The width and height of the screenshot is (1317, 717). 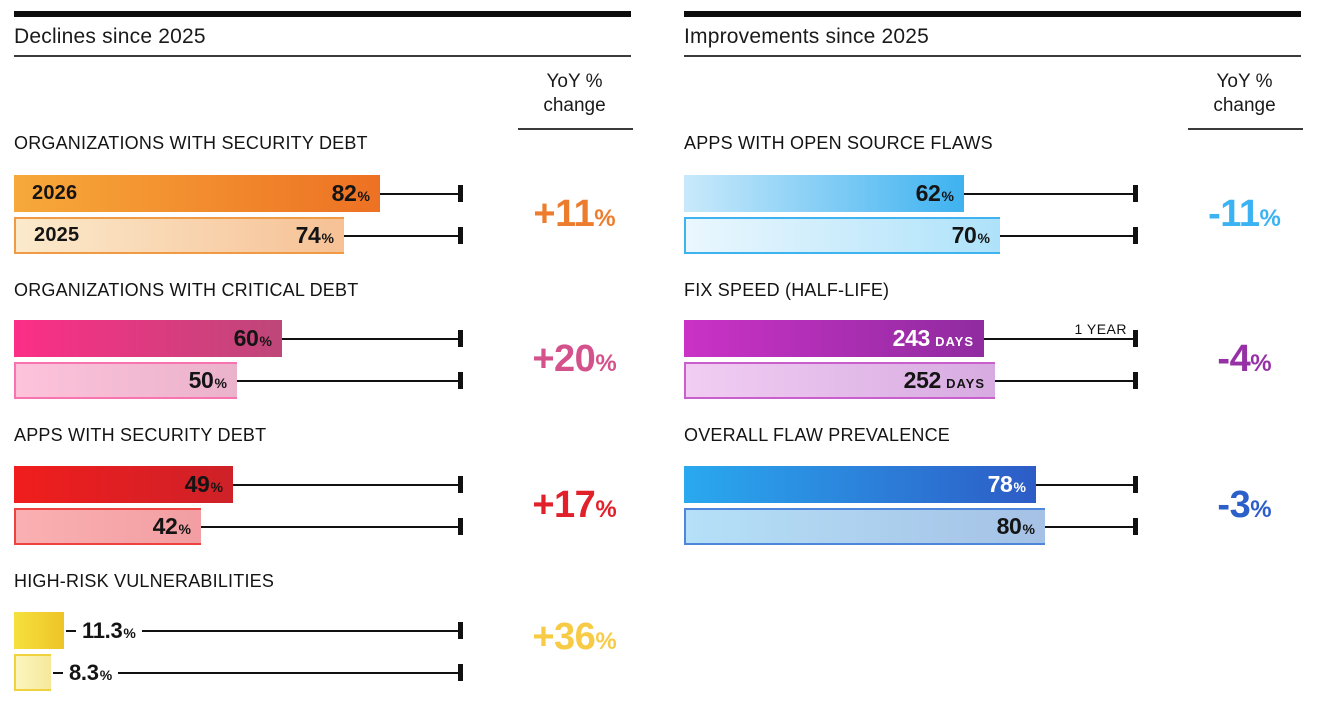 I want to click on section-title: APPS WITH SECURITY DEBT, so click(x=140, y=435).